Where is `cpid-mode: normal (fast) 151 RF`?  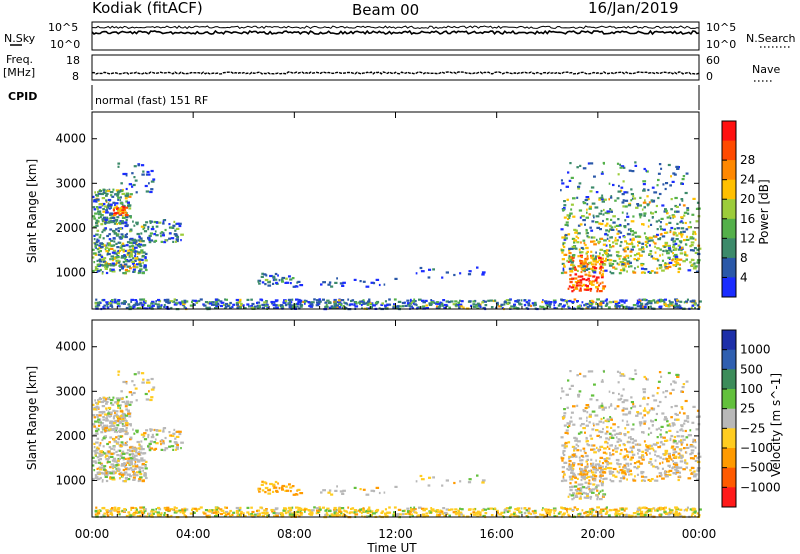
cpid-mode: normal (fast) 151 RF is located at coordinates (151, 100).